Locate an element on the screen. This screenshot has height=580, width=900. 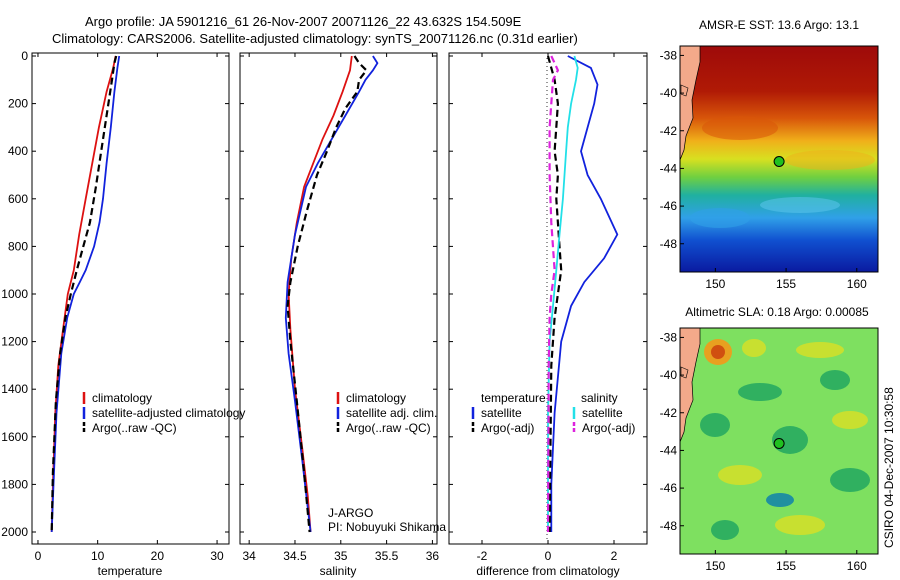
temperature-x-label: temperature is located at coordinates (130, 571).